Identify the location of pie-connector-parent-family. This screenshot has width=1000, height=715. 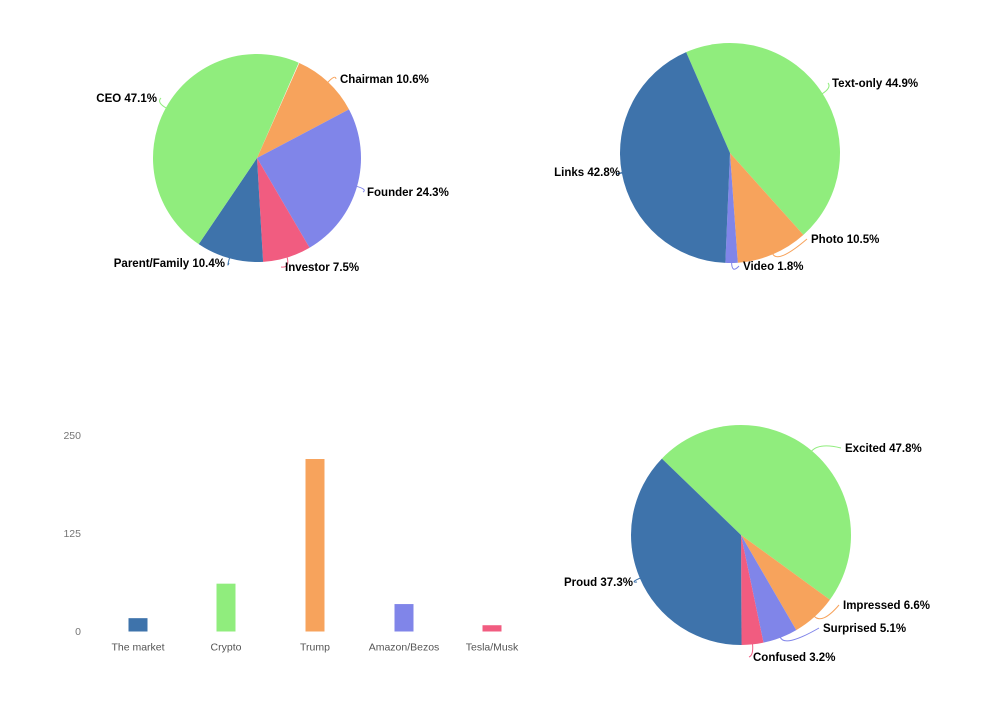
(229, 261).